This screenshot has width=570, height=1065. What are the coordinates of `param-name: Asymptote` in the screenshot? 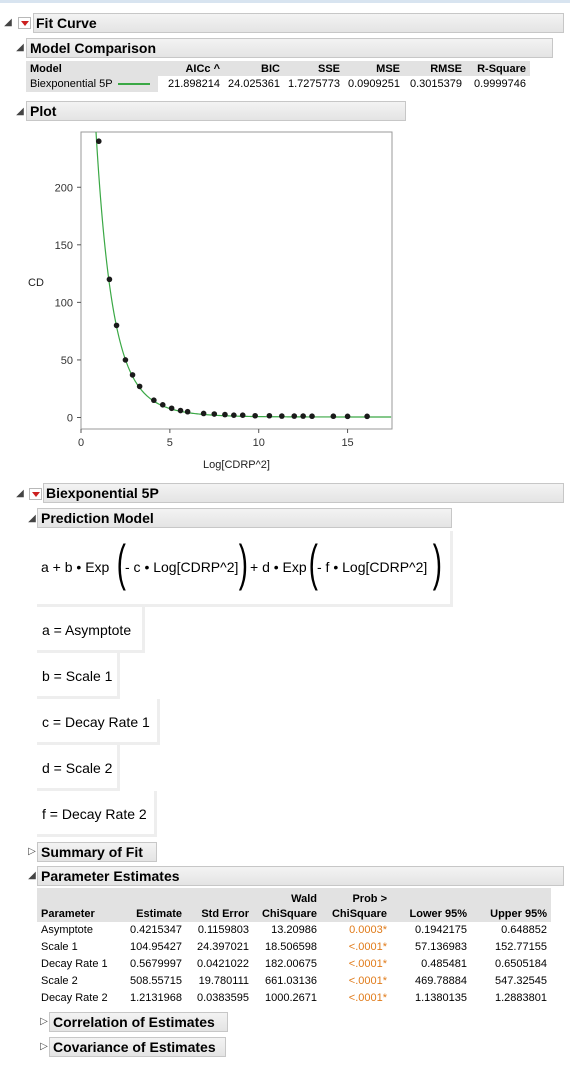 It's located at (67, 930).